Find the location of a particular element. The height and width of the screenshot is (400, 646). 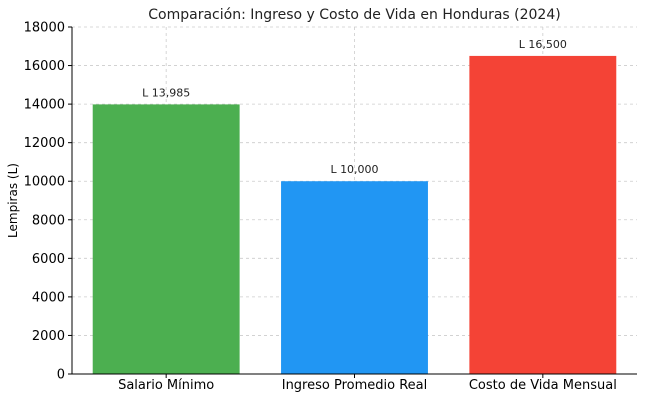

y-tick-label: 14000 is located at coordinates (44, 105).